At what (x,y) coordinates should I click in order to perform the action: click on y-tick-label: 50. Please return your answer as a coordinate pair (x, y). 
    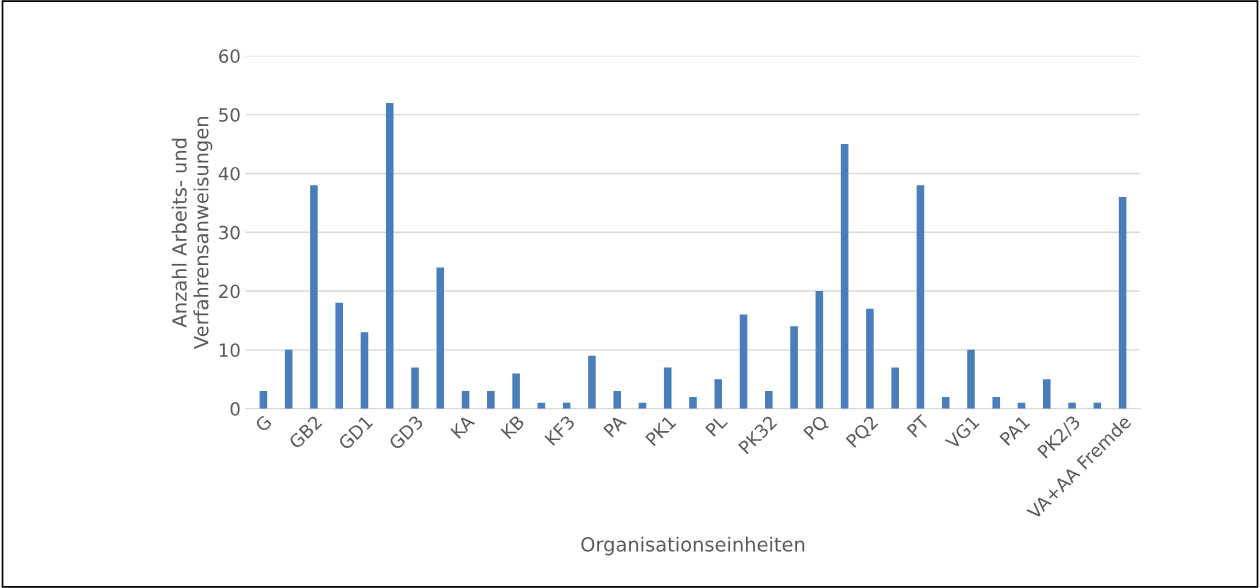
    Looking at the image, I should click on (229, 115).